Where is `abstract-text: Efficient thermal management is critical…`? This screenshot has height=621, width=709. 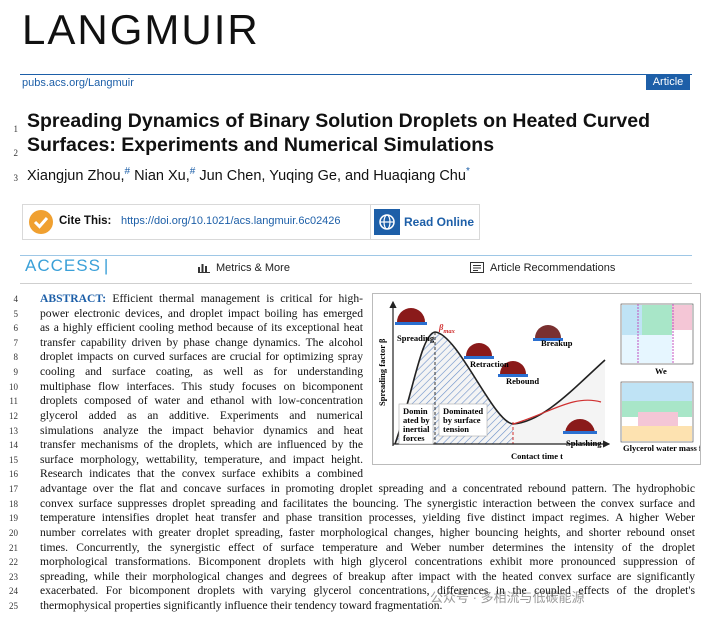
abstract-text: Efficient thermal management is critical… is located at coordinates (237, 298).